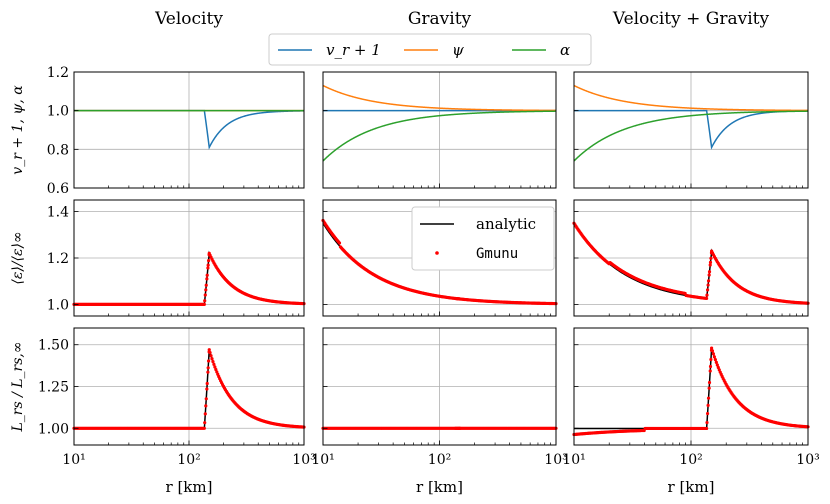 The image size is (830, 504). Describe the element at coordinates (690, 460) in the screenshot. I see `x-tick-label: 10²` at that location.